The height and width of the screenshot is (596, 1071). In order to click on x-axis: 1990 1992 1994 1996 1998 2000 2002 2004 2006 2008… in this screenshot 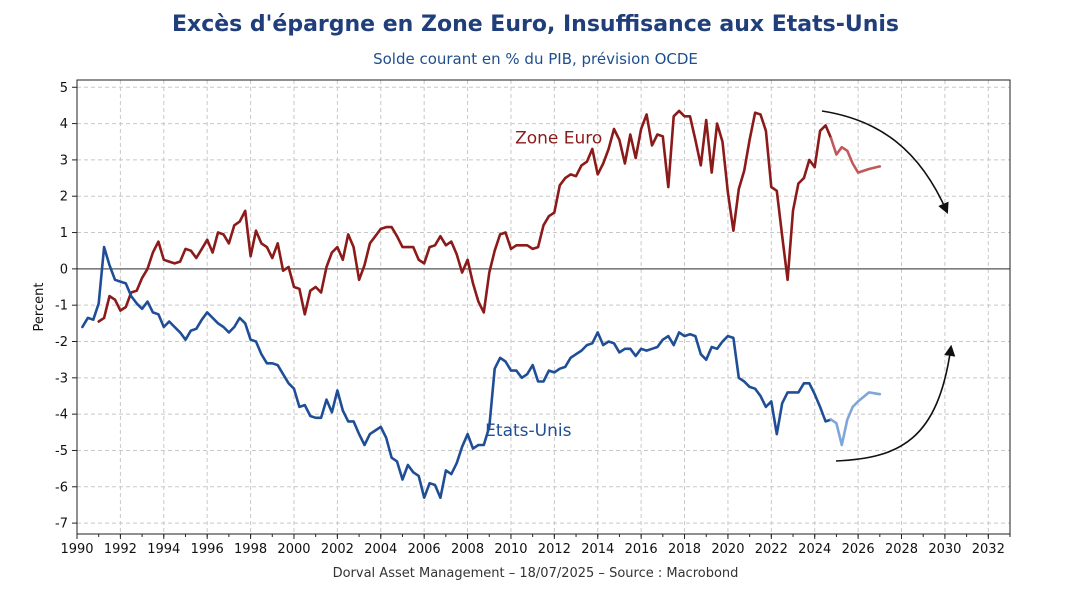, I will do `click(535, 545)`.